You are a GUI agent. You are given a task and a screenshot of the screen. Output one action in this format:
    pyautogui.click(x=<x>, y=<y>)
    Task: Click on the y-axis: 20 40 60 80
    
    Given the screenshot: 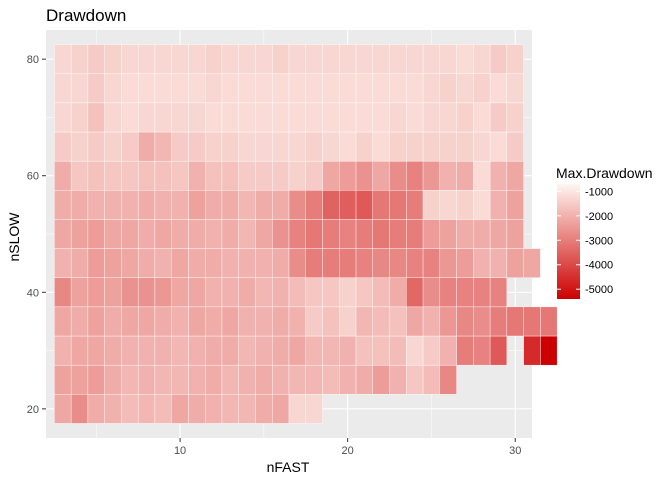 What is the action you would take?
    pyautogui.click(x=36, y=235)
    